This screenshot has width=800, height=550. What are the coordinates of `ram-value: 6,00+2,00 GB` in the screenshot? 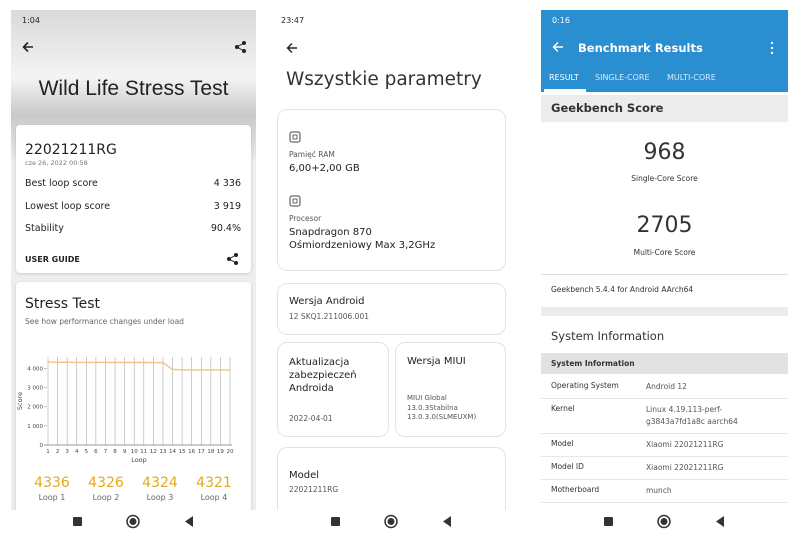 It's located at (324, 168).